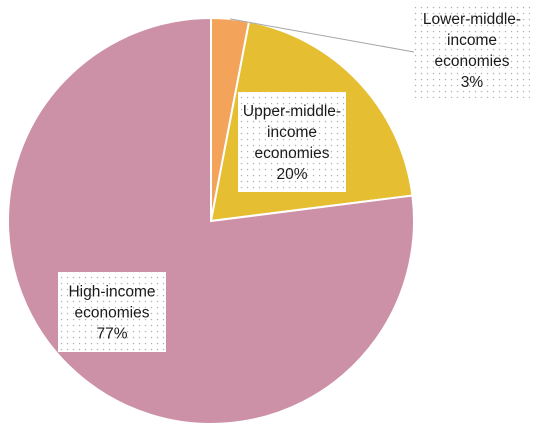 The width and height of the screenshot is (550, 437). What do you see at coordinates (472, 19) in the screenshot?
I see `data-label-line: Lower-middle-` at bounding box center [472, 19].